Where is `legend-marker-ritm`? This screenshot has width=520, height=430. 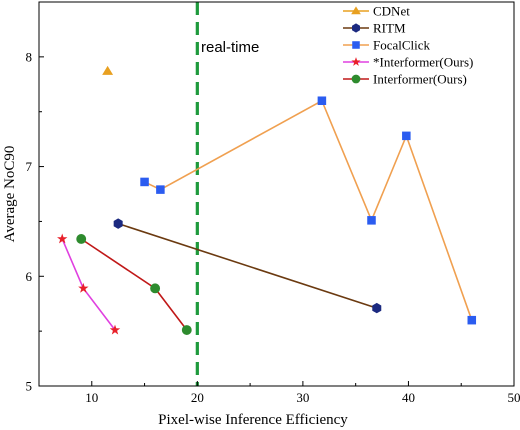
legend-marker-ritm is located at coordinates (356, 28).